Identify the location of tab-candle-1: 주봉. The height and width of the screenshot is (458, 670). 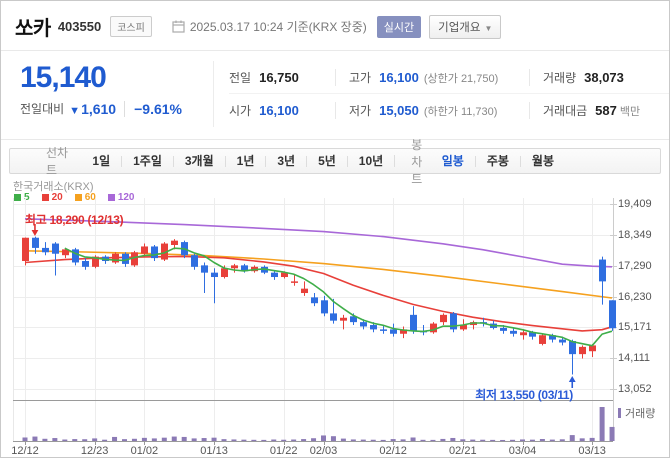
(497, 161).